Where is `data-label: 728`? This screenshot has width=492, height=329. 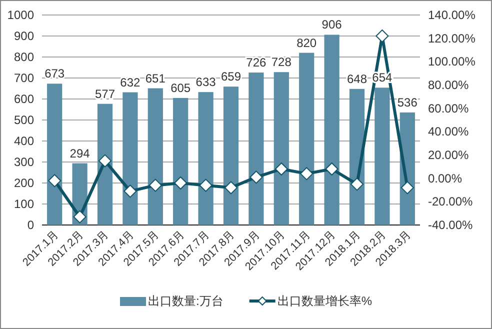 data-label: 728 is located at coordinates (281, 62).